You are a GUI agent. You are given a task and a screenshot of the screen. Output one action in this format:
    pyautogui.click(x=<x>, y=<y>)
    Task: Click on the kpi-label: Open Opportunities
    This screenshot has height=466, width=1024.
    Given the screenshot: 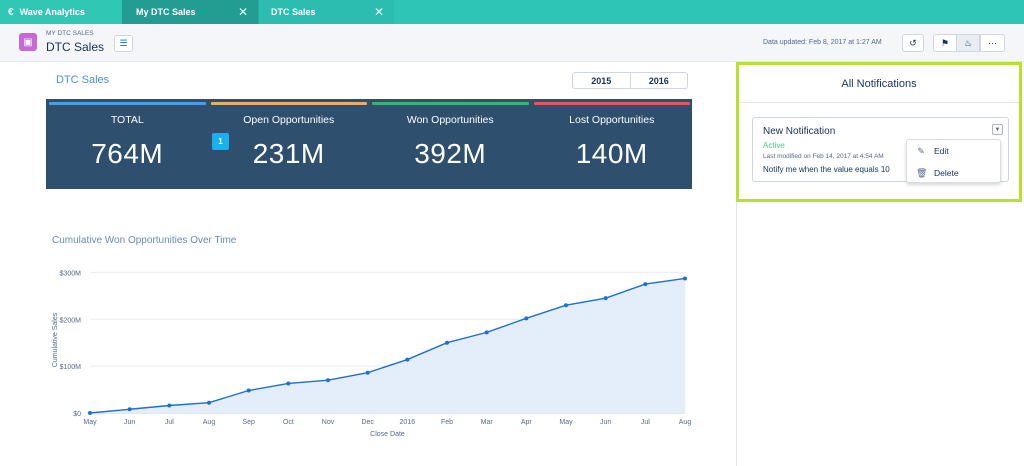 What is the action you would take?
    pyautogui.click(x=289, y=120)
    